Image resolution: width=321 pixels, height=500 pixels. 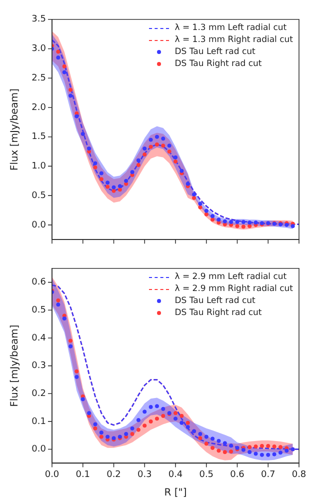 What do you see at coordinates (52, 475) in the screenshot?
I see `x-tick-label: 0.0` at bounding box center [52, 475].